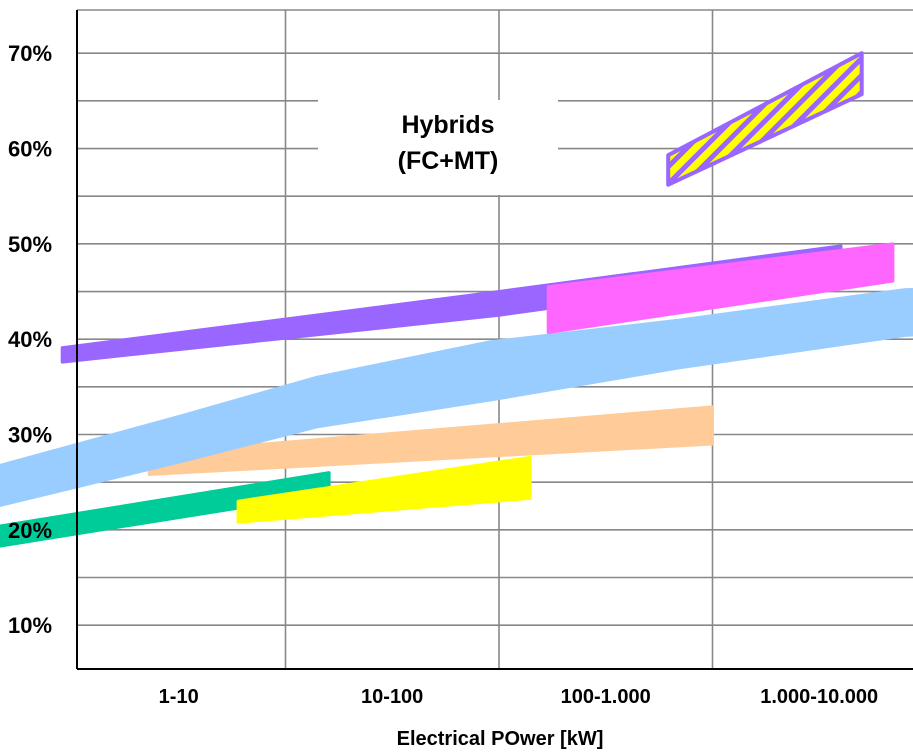 The image size is (913, 753). I want to click on y-tick-labels: 10% 20% 30% 40% 50% 60% 70%, so click(30, 339).